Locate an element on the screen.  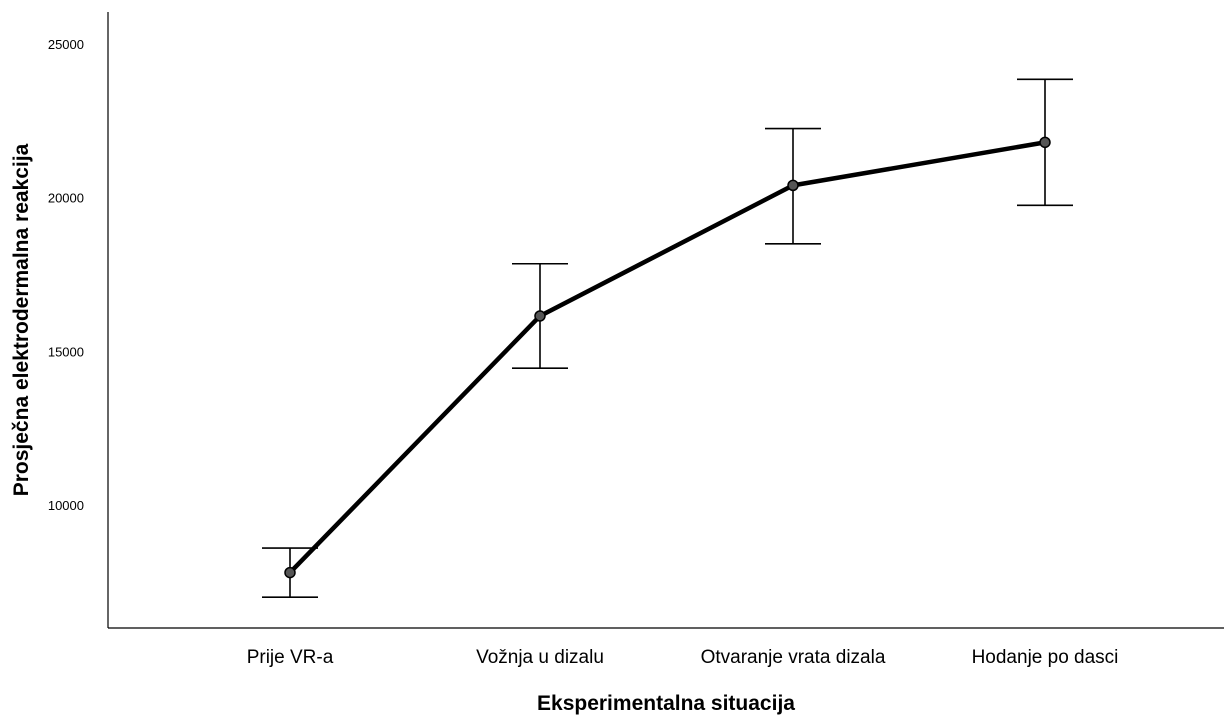
y-tick-label: 25000 is located at coordinates (66, 44).